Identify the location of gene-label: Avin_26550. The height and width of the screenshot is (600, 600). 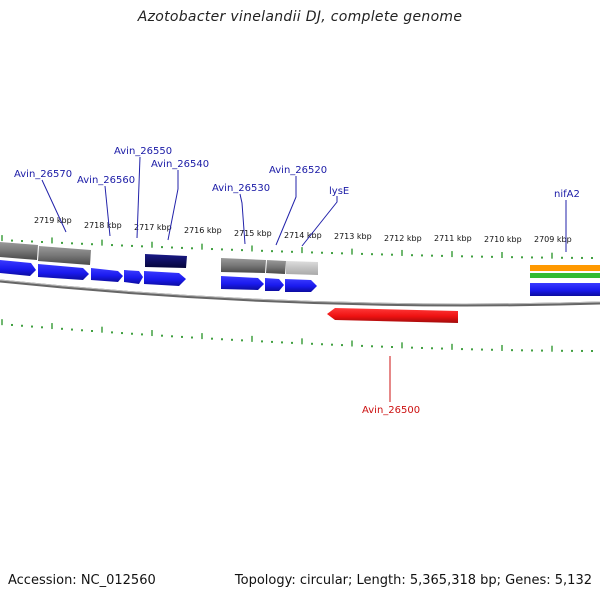
(143, 151).